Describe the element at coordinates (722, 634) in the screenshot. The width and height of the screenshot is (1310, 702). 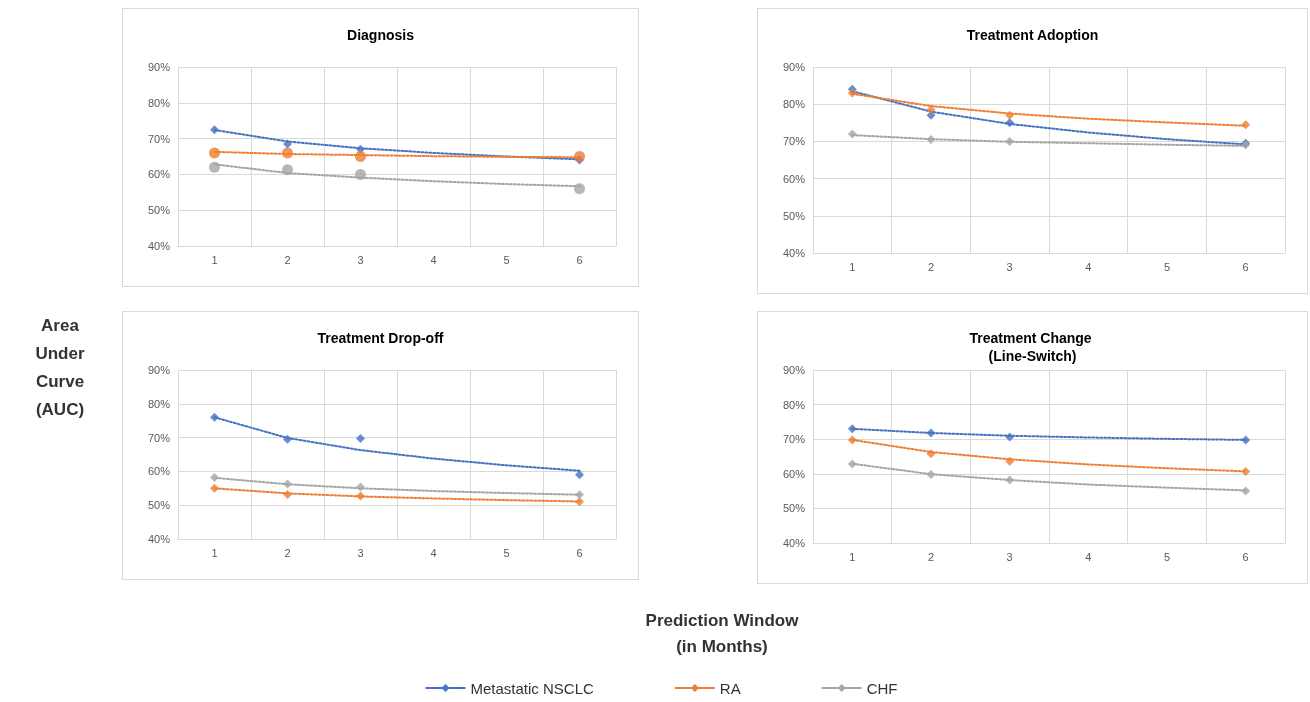
I see `x-axis-title: Prediction Window (in Months)` at that location.